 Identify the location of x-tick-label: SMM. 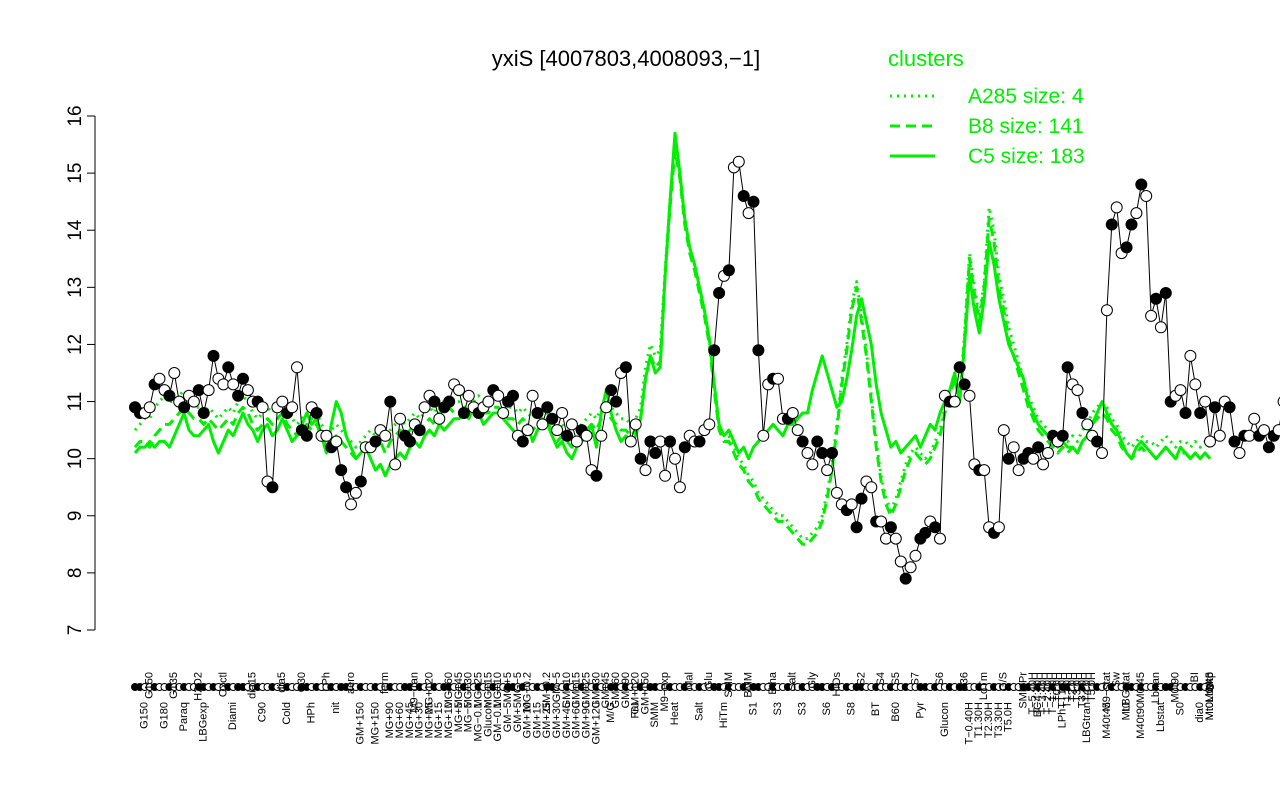
(729, 685).